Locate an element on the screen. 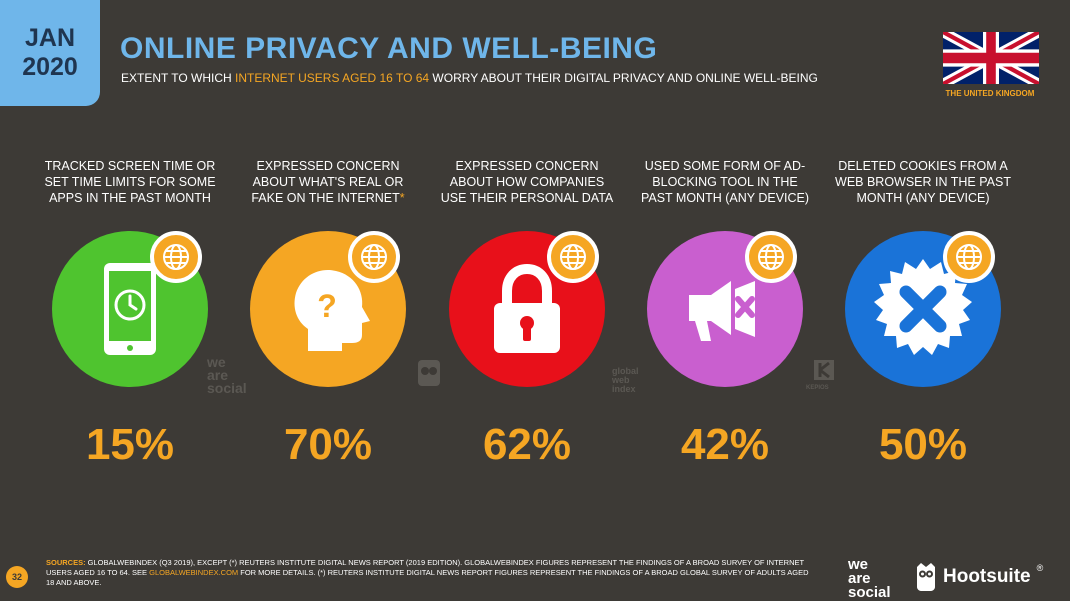 The height and width of the screenshot is (601, 1070). gwi-watermark: global web index is located at coordinates (625, 380).